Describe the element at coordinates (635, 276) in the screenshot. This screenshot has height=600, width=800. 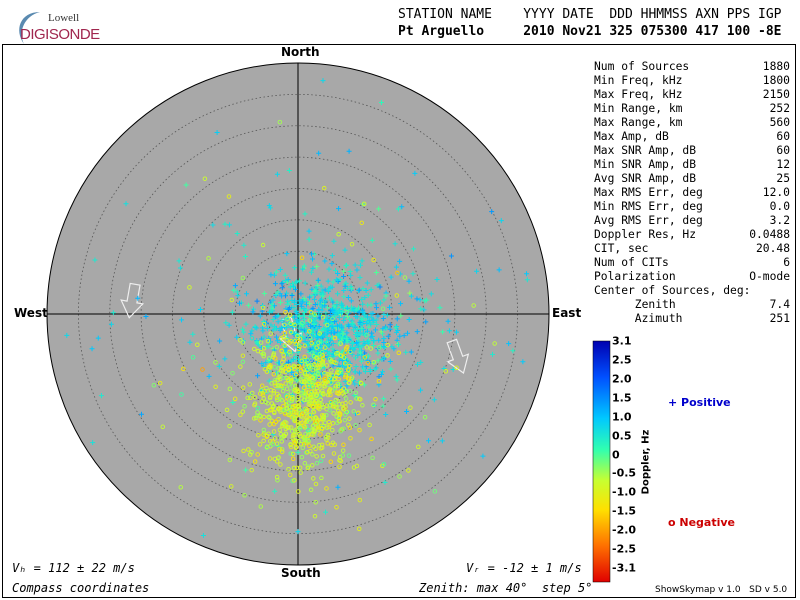
I see `stat-label: Polarization` at that location.